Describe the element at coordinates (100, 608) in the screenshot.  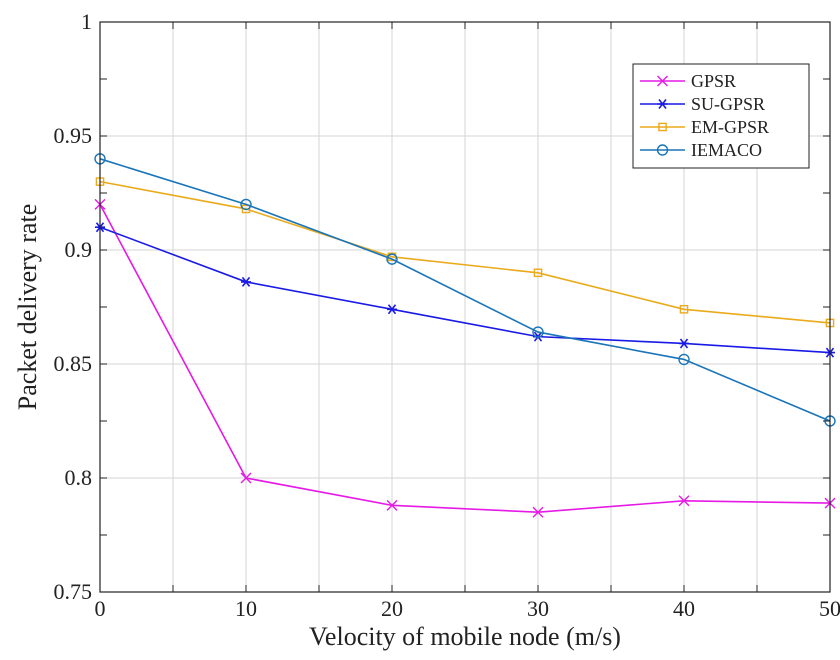
I see `x-tick-label: 0` at that location.